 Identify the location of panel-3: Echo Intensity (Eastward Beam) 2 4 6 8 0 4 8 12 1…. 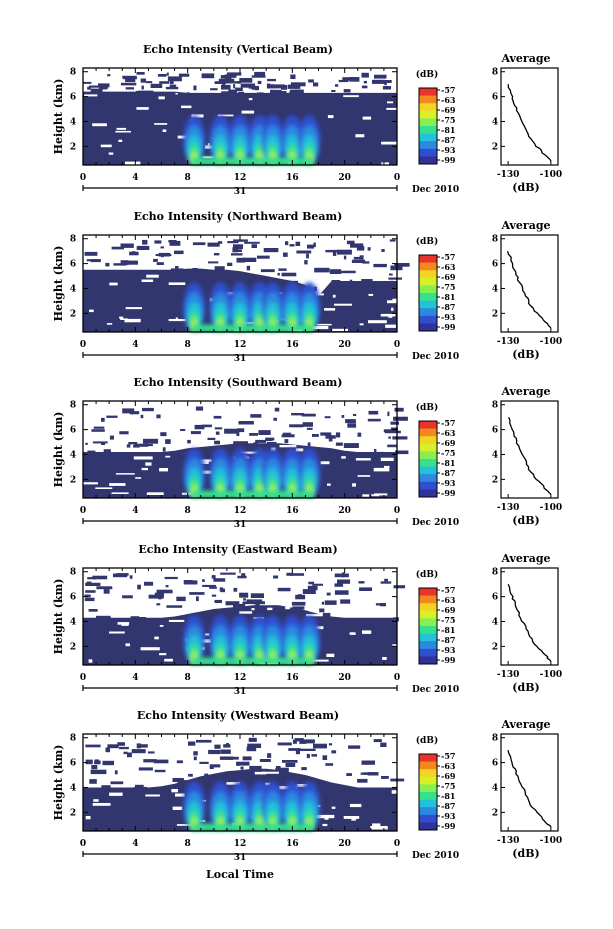
(307, 620).